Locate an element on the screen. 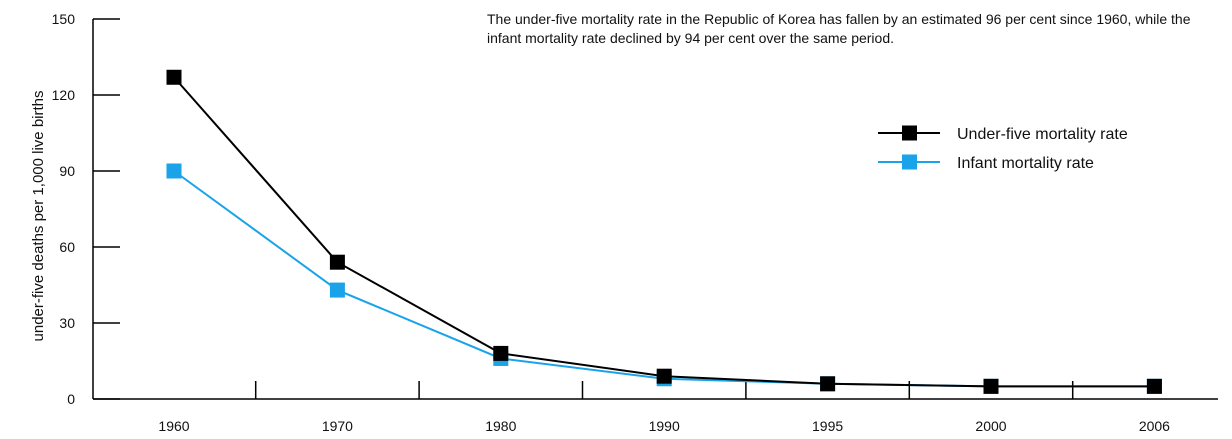 The image size is (1232, 439). x-tick-label: 1960 is located at coordinates (173, 426).